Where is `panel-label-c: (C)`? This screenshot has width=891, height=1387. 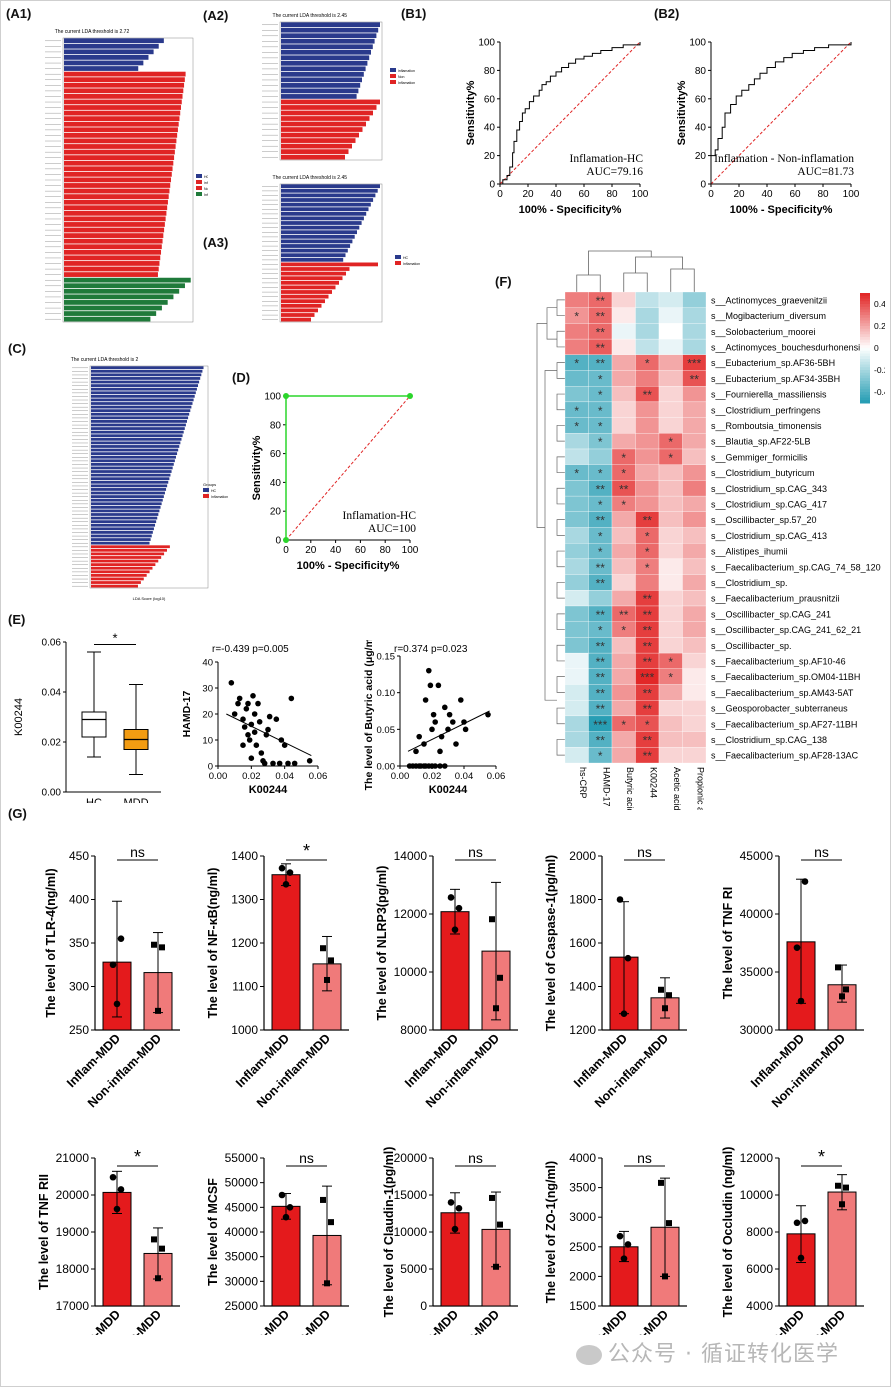
panel-label-c: (C) is located at coordinates (17, 348).